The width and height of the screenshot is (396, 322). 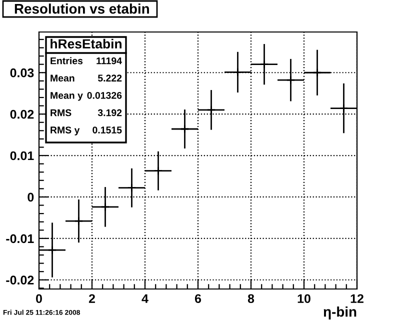 I want to click on x-tick-label: 8, so click(x=251, y=299).